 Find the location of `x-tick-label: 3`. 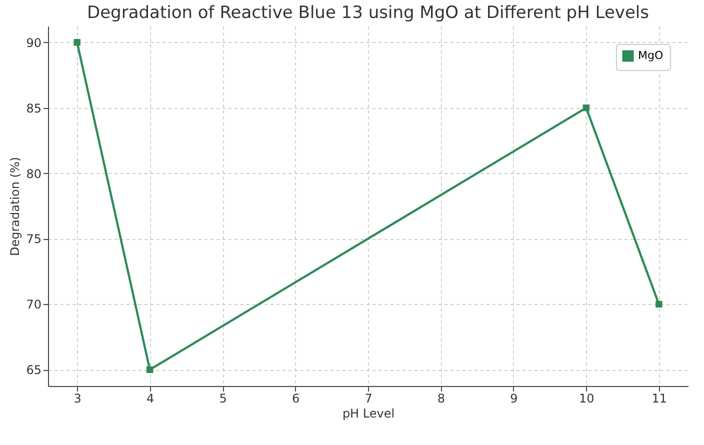

x-tick-label: 3 is located at coordinates (78, 399).